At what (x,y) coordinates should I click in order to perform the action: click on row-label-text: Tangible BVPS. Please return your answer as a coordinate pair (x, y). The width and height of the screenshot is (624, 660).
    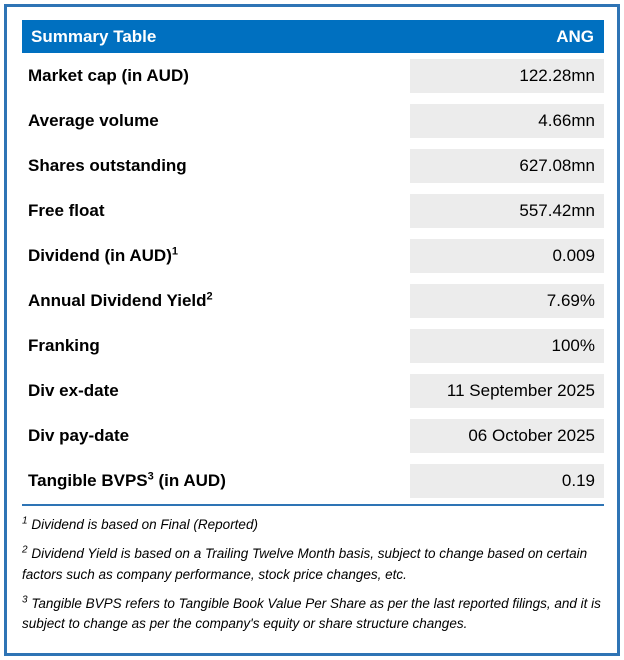
    Looking at the image, I should click on (88, 480).